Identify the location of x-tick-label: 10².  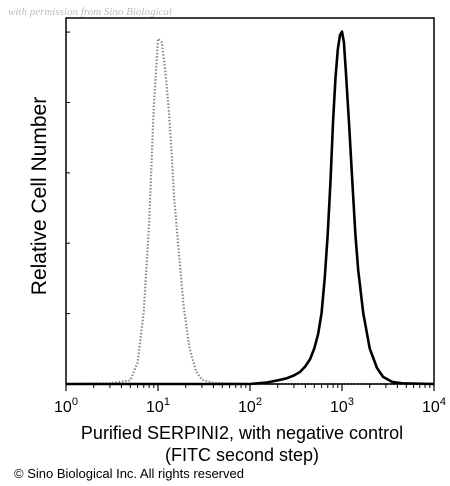
(250, 406).